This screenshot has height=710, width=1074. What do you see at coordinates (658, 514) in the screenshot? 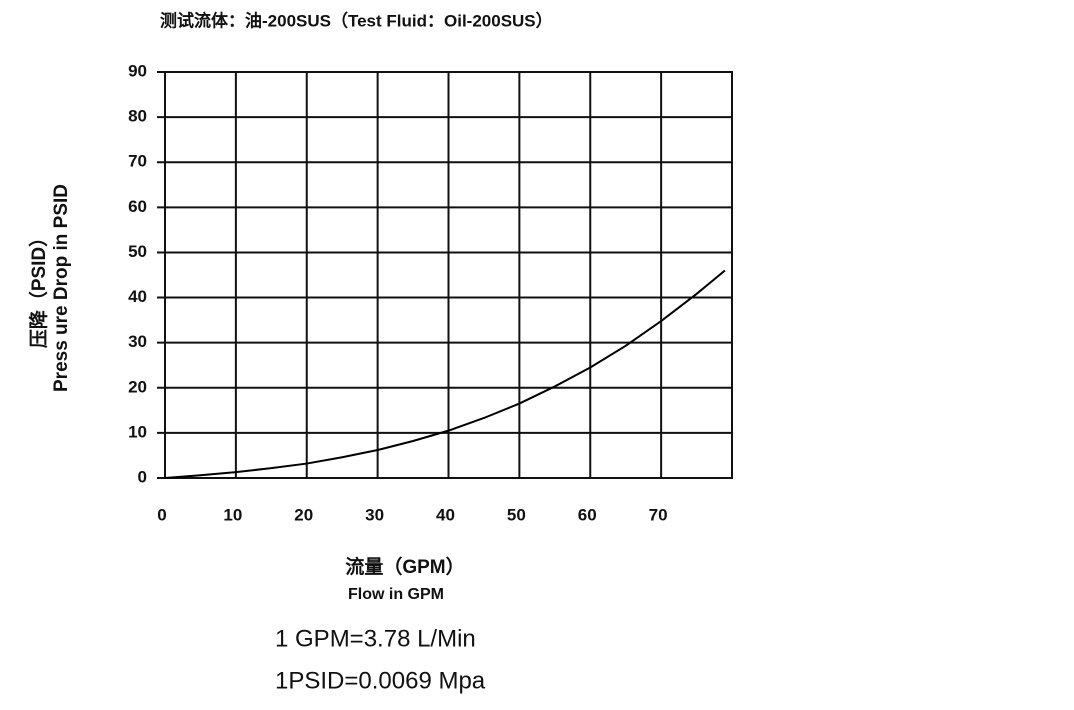
I see `x-tick-label: 70` at bounding box center [658, 514].